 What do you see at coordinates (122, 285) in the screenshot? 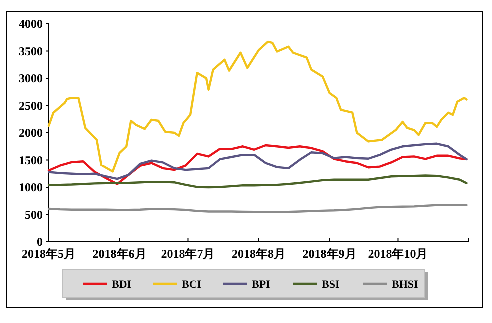
I see `legend-label: BDI` at bounding box center [122, 285].